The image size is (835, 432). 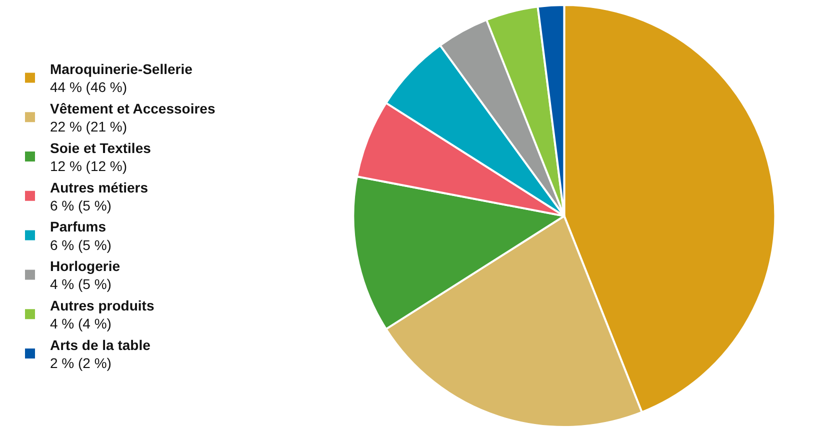 I want to click on data-label: 12 % (12 %), so click(x=89, y=166).